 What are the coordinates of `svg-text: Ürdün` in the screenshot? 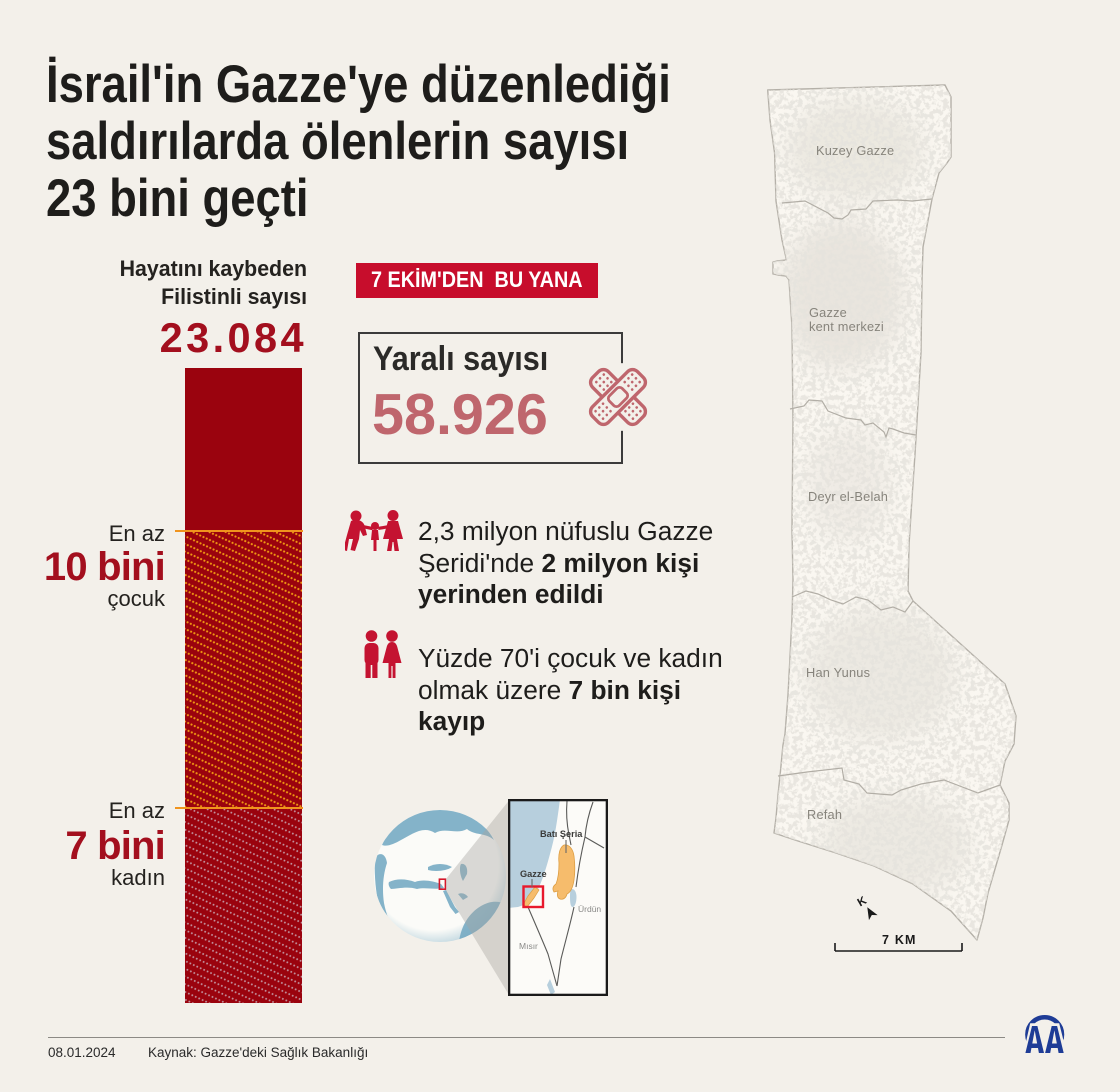 It's located at (589, 909).